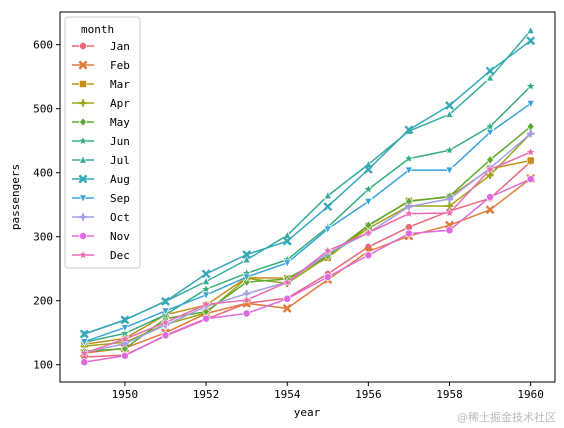 The image size is (564, 428). What do you see at coordinates (490, 175) in the screenshot?
I see `data-point-apr` at bounding box center [490, 175].